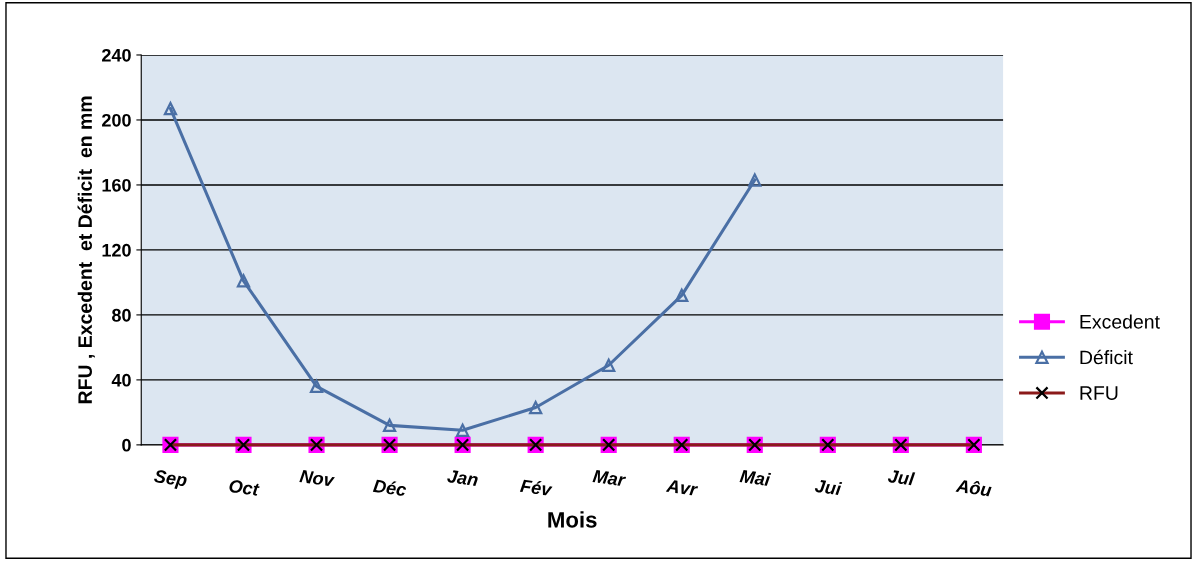 The image size is (1197, 561). I want to click on x-tick-label: Mai, so click(755, 477).